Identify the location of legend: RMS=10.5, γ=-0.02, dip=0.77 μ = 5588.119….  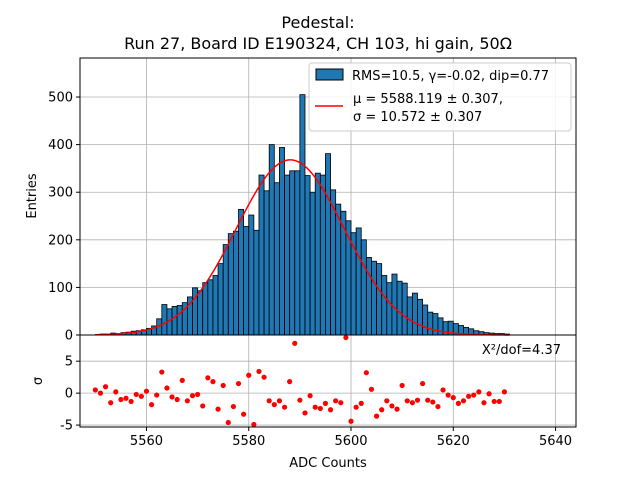
(440, 97).